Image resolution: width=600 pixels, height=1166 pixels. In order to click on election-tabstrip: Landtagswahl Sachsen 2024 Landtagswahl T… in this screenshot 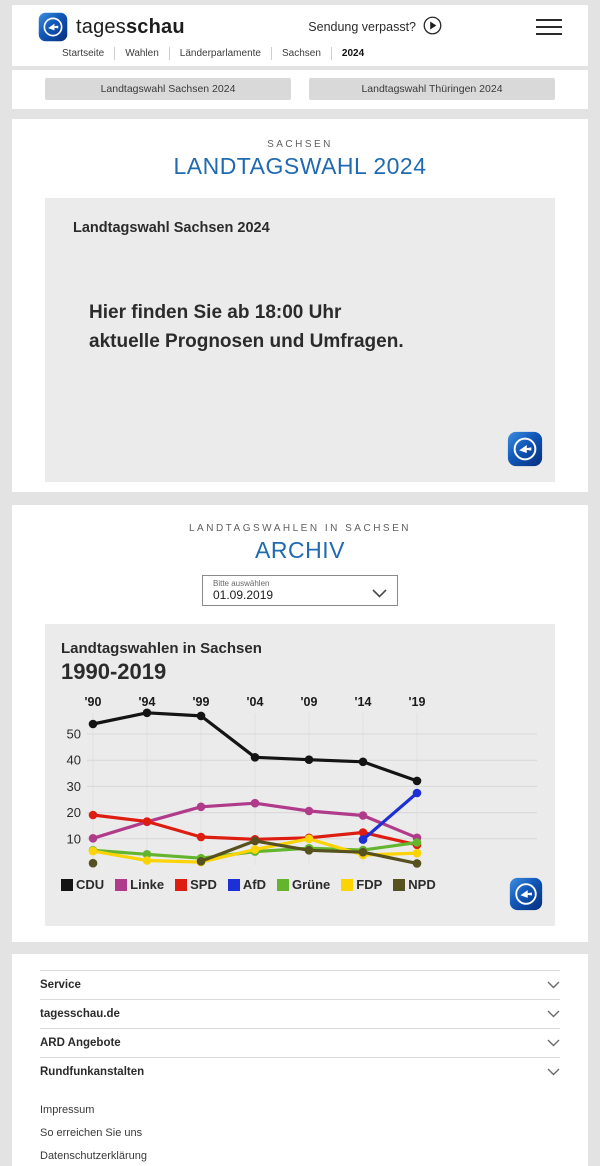, I will do `click(300, 89)`.